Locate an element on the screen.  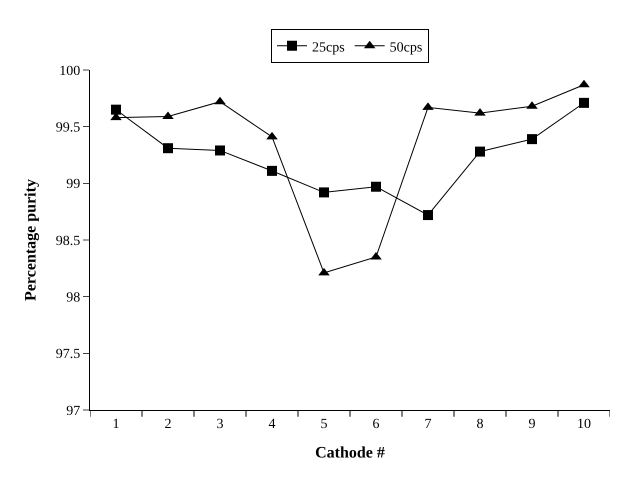
y-tick-label: 98 is located at coordinates (73, 298).